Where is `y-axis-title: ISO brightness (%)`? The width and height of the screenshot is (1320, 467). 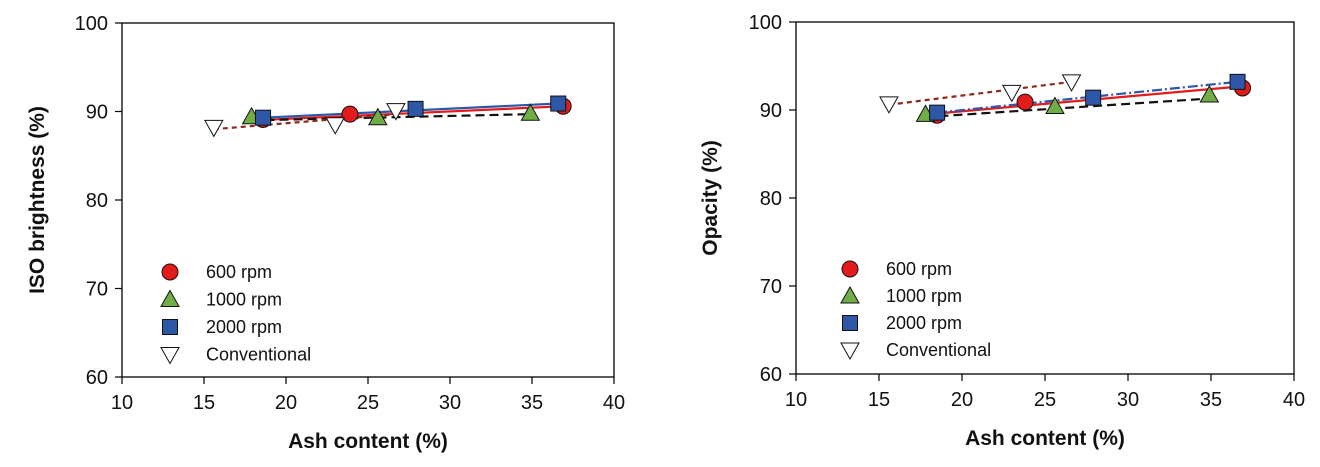 y-axis-title: ISO brightness (%) is located at coordinates (37, 200).